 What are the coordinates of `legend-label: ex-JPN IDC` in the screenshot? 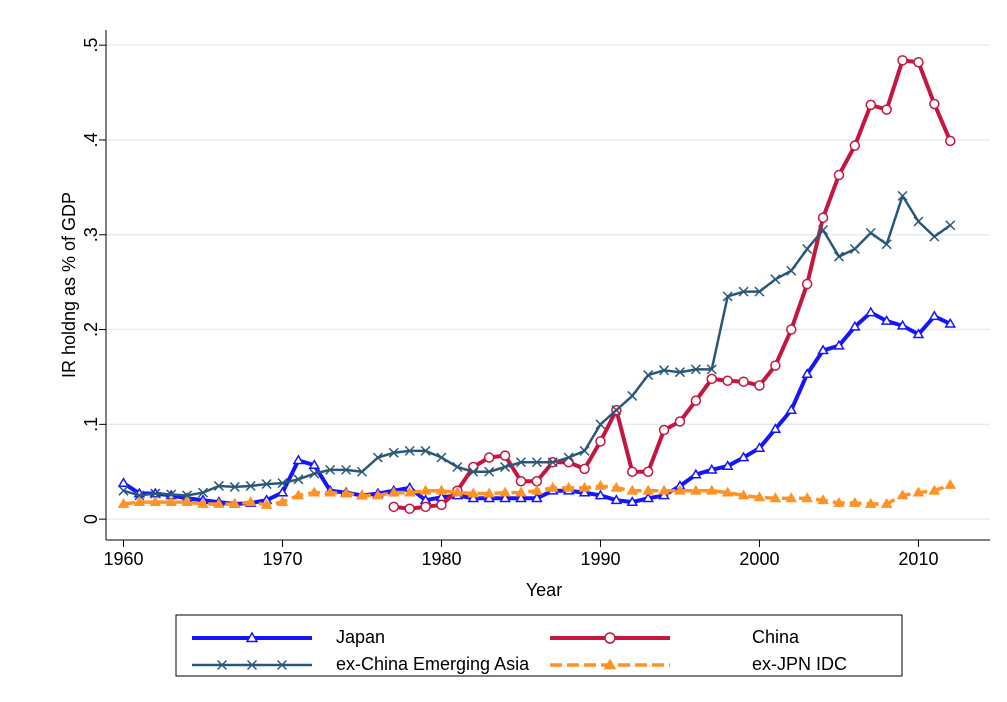 It's located at (799, 664).